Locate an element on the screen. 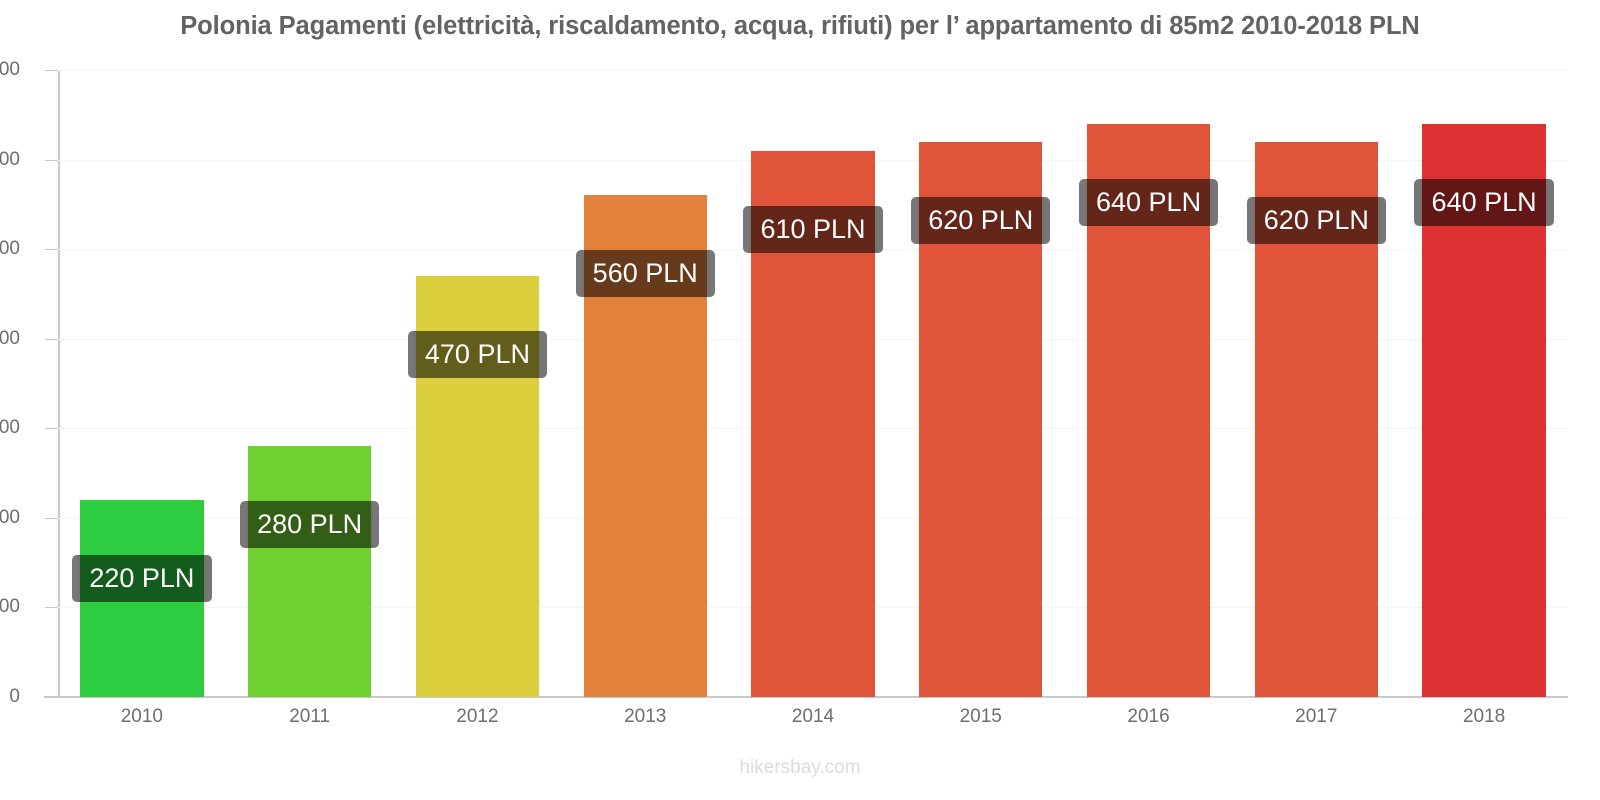 The image size is (1600, 800). bar-value-label: 610 PLN is located at coordinates (813, 229).